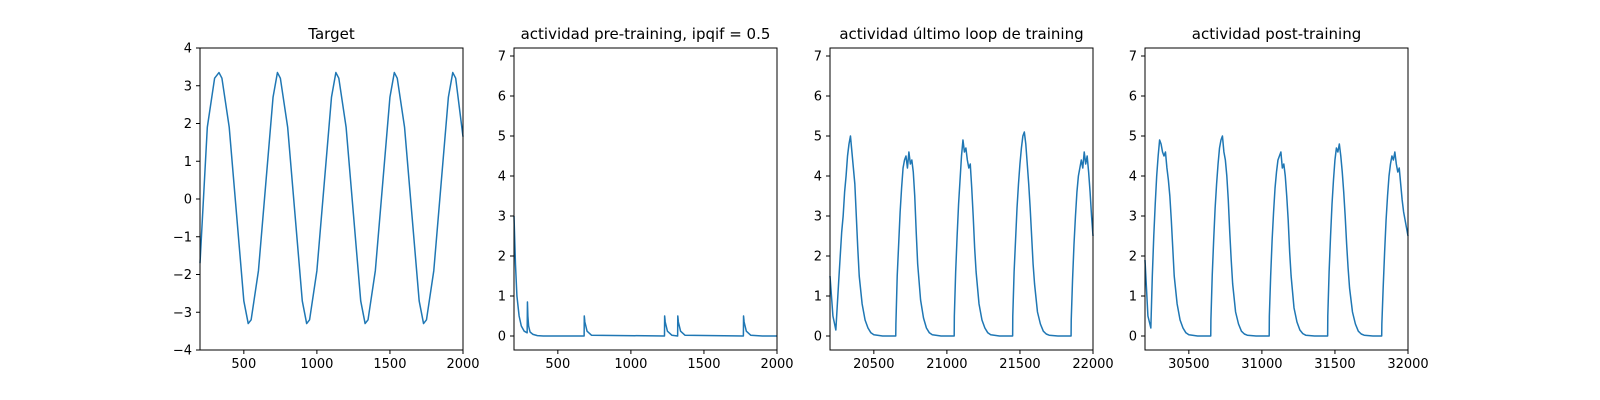  I want to click on y-tick-label: −4, so click(182, 351).